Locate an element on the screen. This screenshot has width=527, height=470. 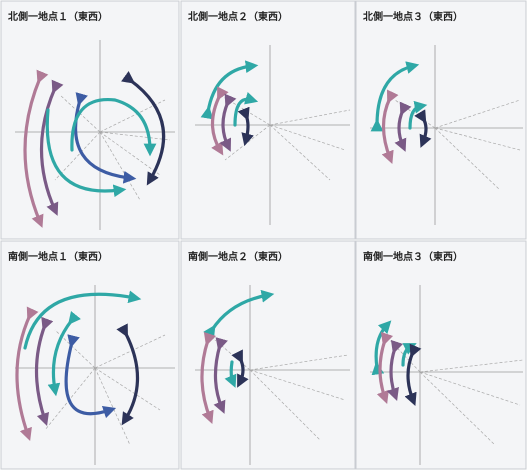
panel-title: 南側一地点３（東西） is located at coordinates (413, 256).